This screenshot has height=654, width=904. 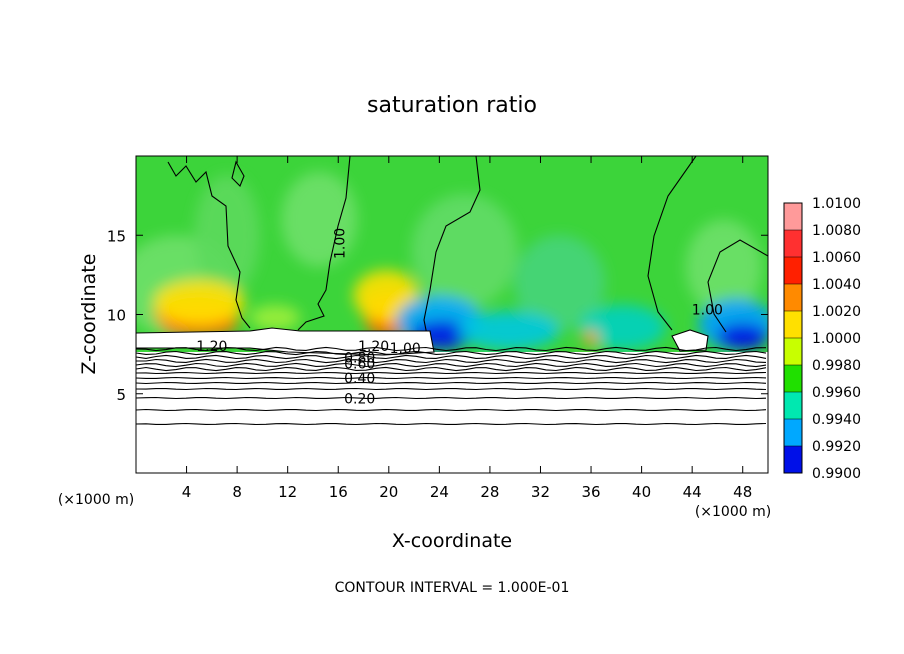 What do you see at coordinates (452, 541) in the screenshot?
I see `x-axis-label: X-coordinate` at bounding box center [452, 541].